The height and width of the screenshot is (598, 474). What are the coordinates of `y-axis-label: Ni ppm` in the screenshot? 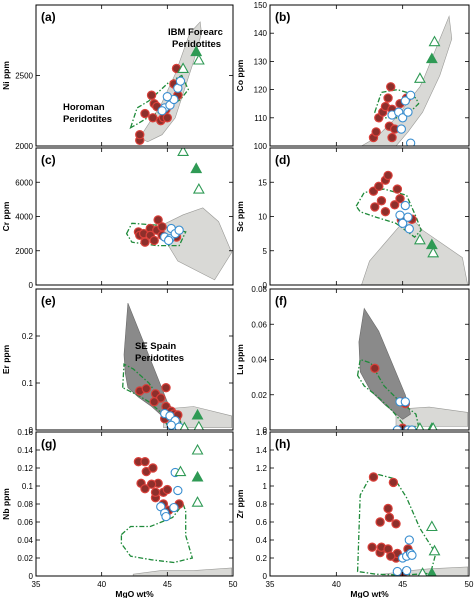 It's located at (6, 75).